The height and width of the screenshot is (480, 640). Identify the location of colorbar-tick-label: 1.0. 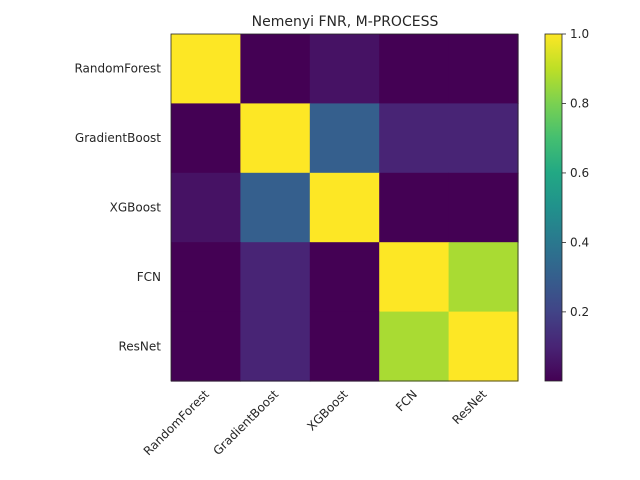
(579, 34).